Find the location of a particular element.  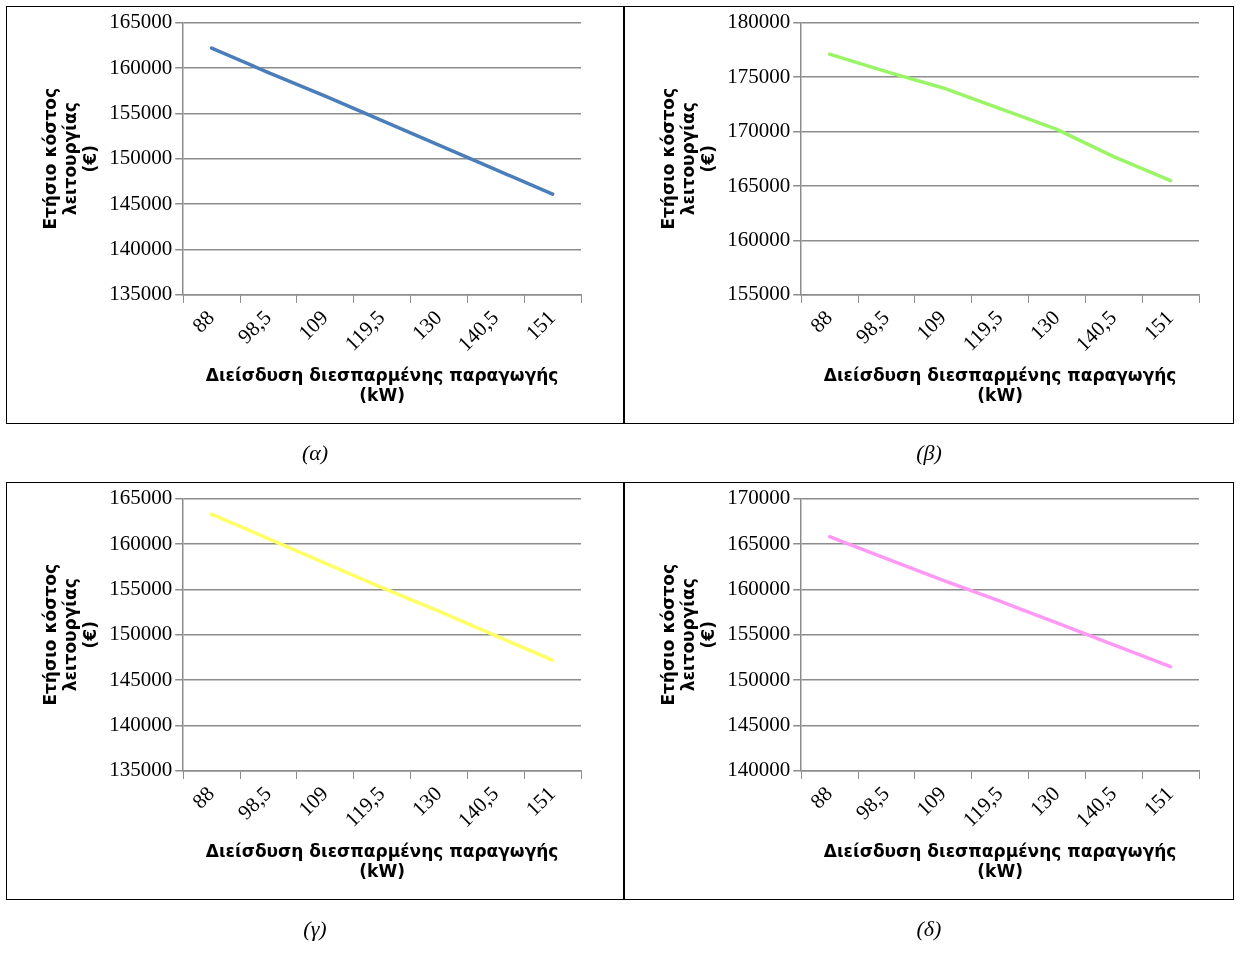

y-tick-label: 180000 is located at coordinates (759, 21).